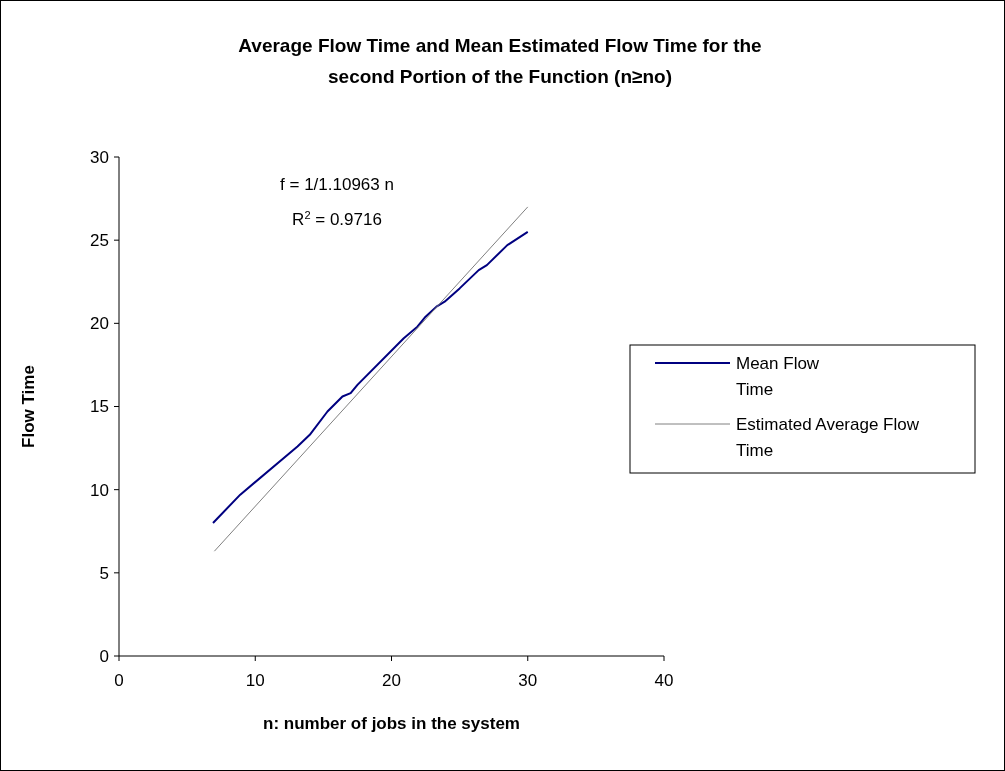  What do you see at coordinates (99, 407) in the screenshot?
I see `y-tick-label: 15` at bounding box center [99, 407].